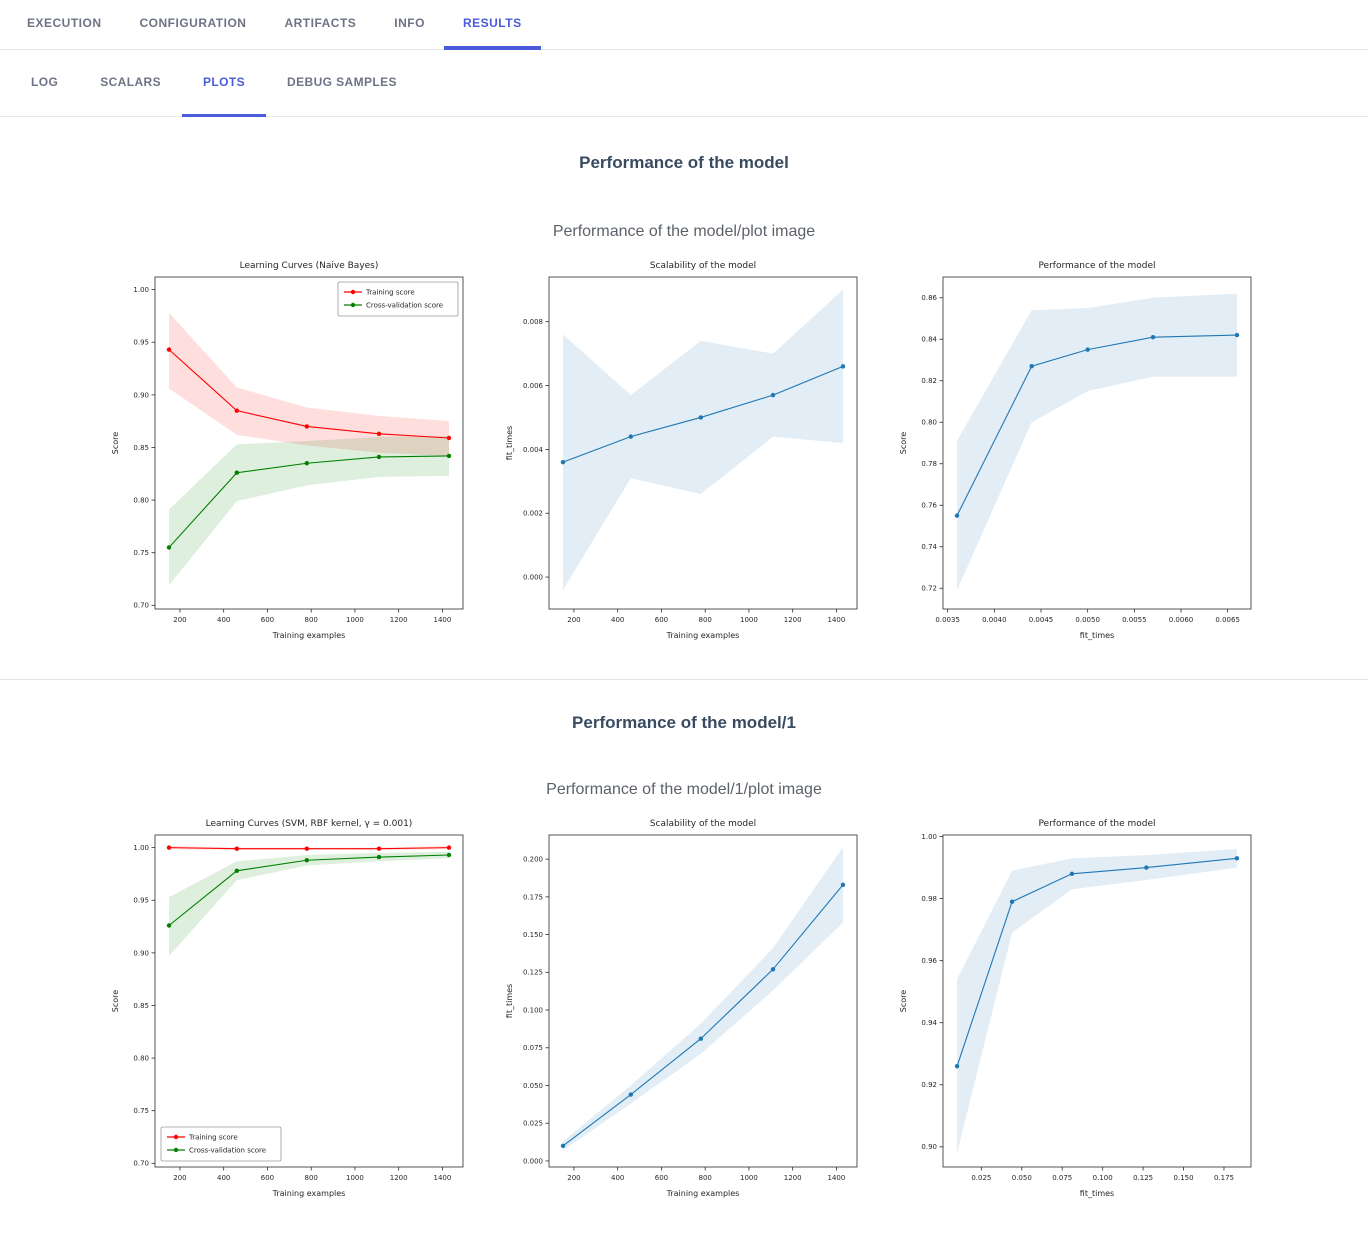 The height and width of the screenshot is (1244, 1368). I want to click on svg-text: 0.0045, so click(1041, 620).